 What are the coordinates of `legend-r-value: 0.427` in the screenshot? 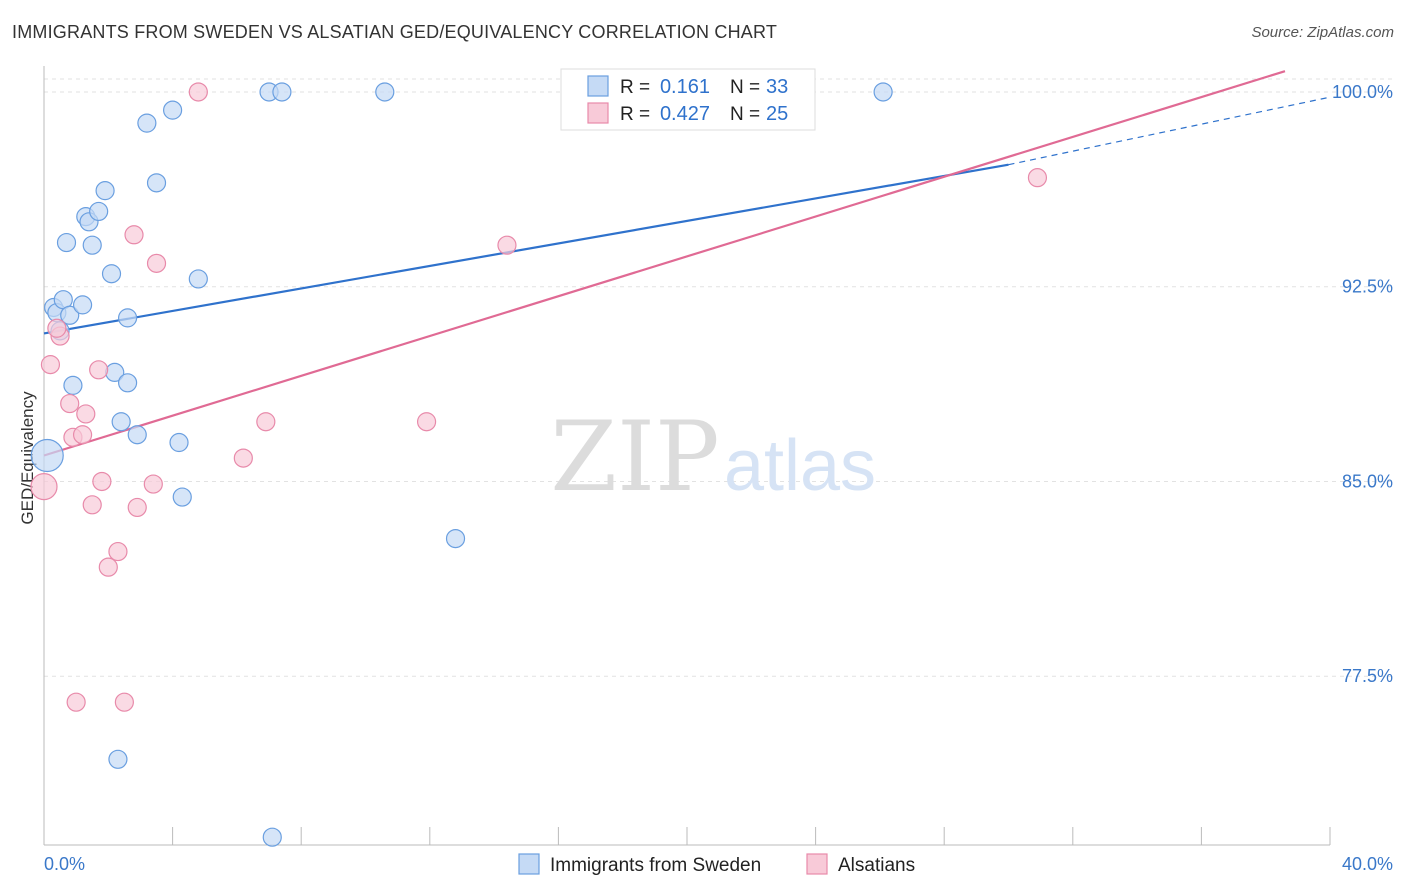 It's located at (685, 114).